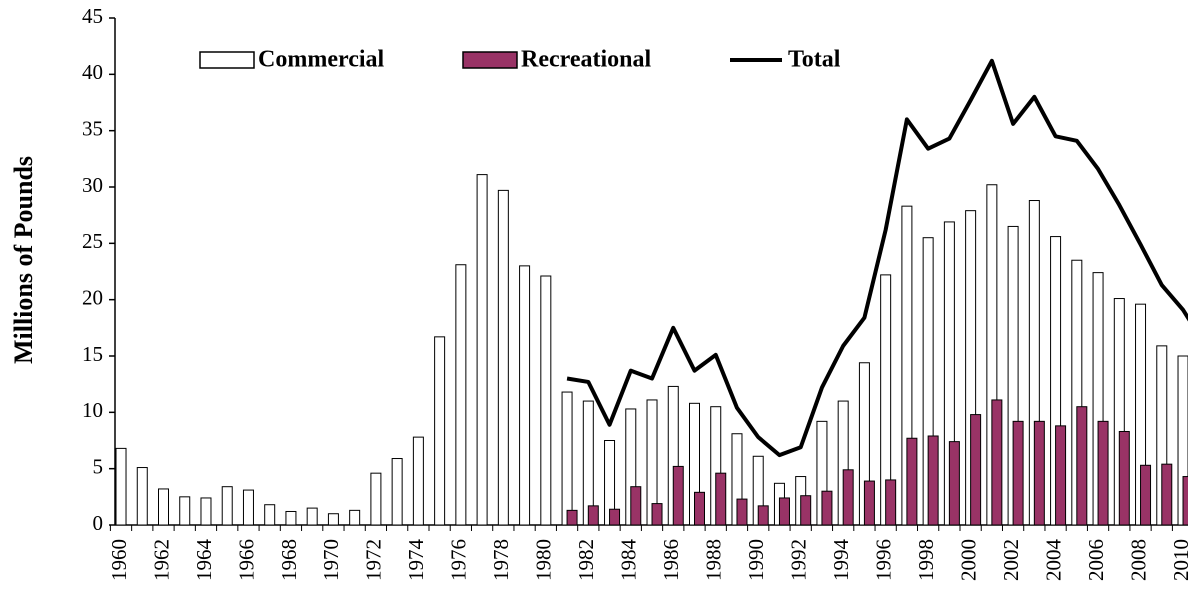 The image size is (1188, 608). What do you see at coordinates (841, 560) in the screenshot?
I see `x-tick-label: 1994` at bounding box center [841, 560].